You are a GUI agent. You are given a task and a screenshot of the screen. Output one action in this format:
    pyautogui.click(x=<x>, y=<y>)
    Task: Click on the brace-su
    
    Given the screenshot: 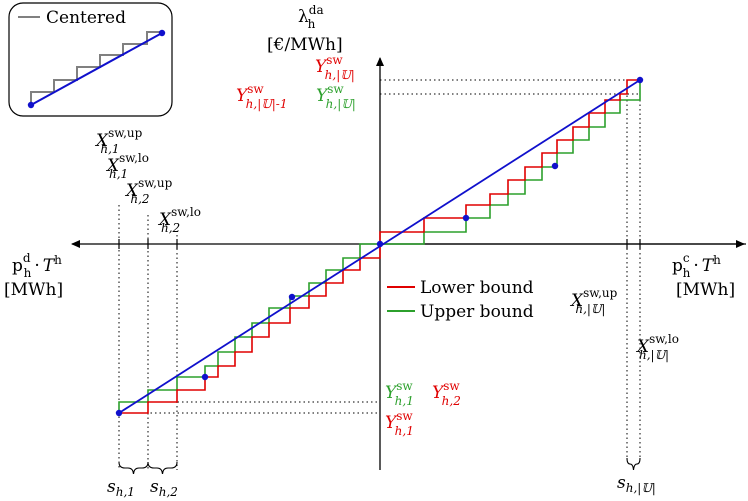 What is the action you would take?
    pyautogui.click(x=633, y=464)
    